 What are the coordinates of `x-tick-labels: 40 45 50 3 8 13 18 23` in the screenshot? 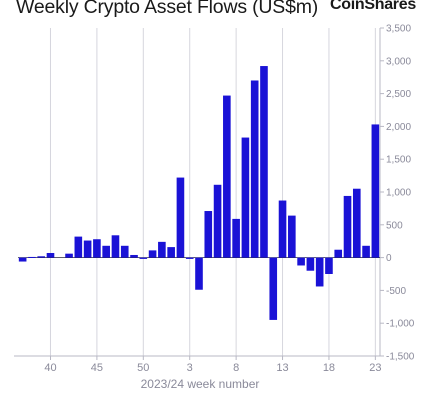 It's located at (212, 368).